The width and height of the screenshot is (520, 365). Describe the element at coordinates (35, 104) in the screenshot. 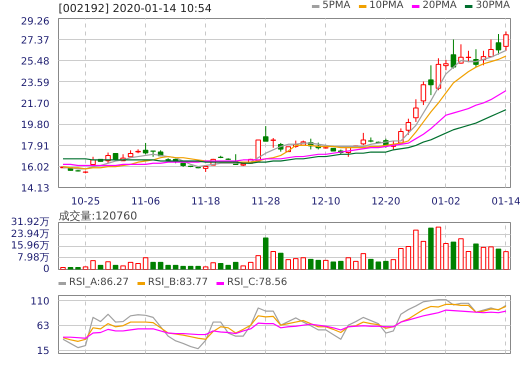

I see `y-tick-label: 21.70` at that location.